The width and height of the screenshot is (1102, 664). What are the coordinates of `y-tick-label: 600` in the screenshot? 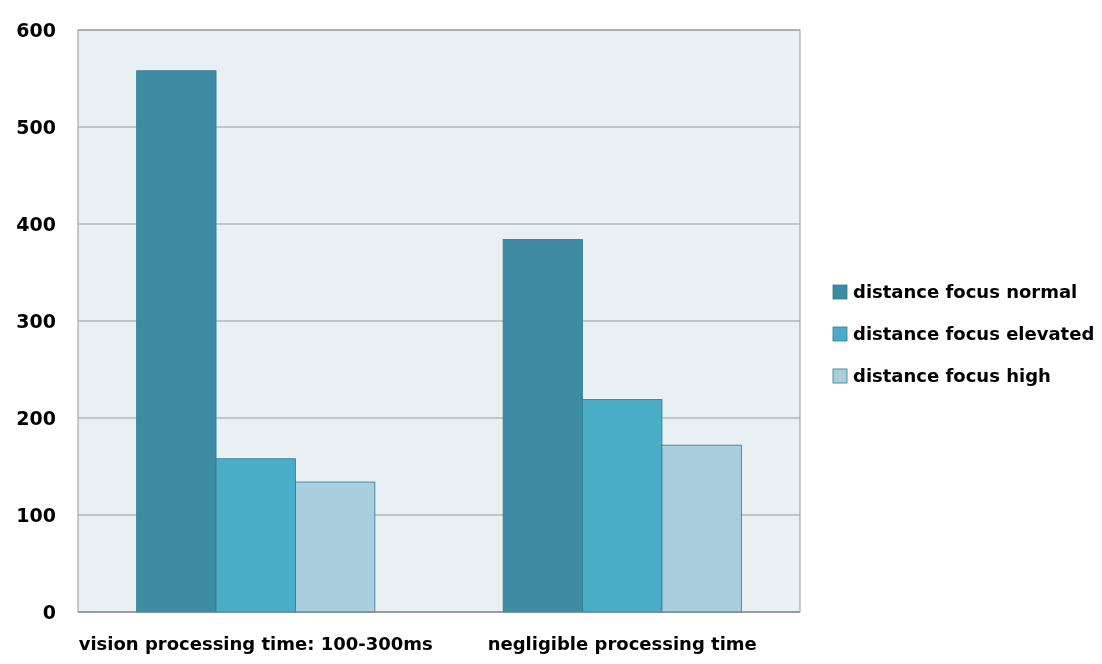 It's located at (36, 29).